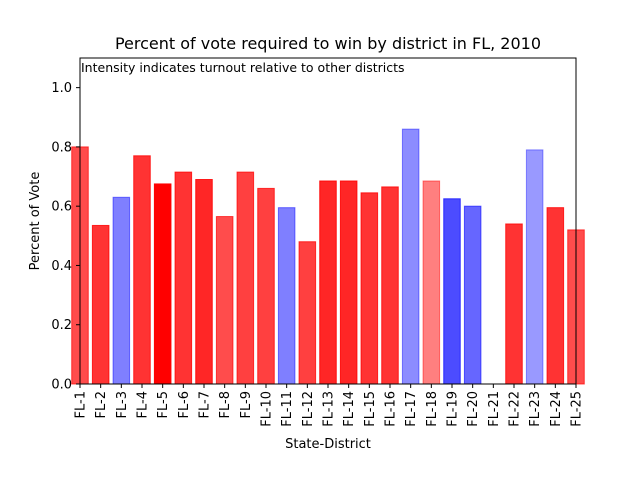 Image resolution: width=640 pixels, height=480 pixels. I want to click on x-tick-label: FL-14, so click(349, 409).